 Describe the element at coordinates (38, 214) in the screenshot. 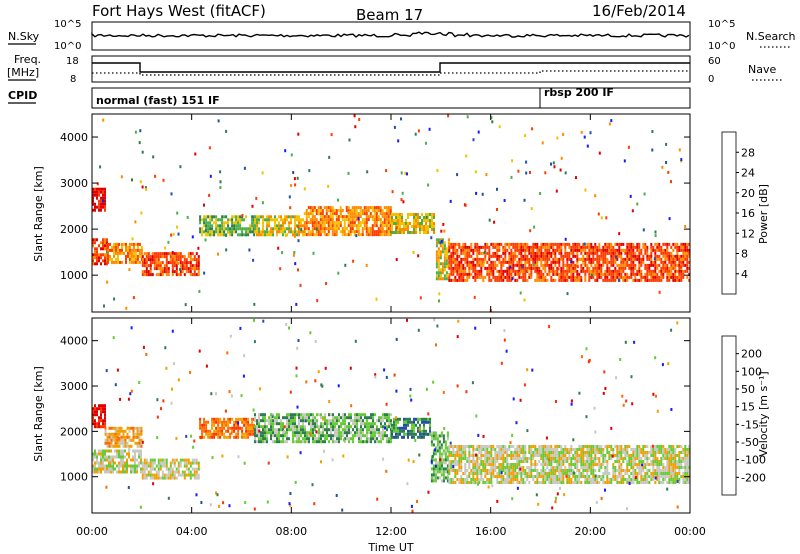

I see `power-ylabel: Slant Range [km]` at that location.